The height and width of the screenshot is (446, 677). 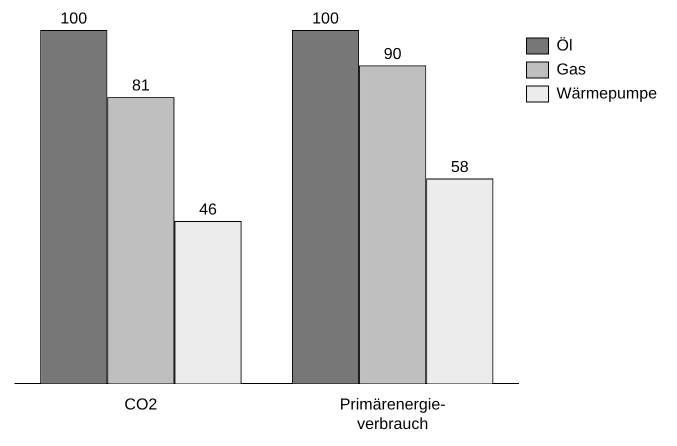 What do you see at coordinates (141, 86) in the screenshot?
I see `data-label: 81` at bounding box center [141, 86].